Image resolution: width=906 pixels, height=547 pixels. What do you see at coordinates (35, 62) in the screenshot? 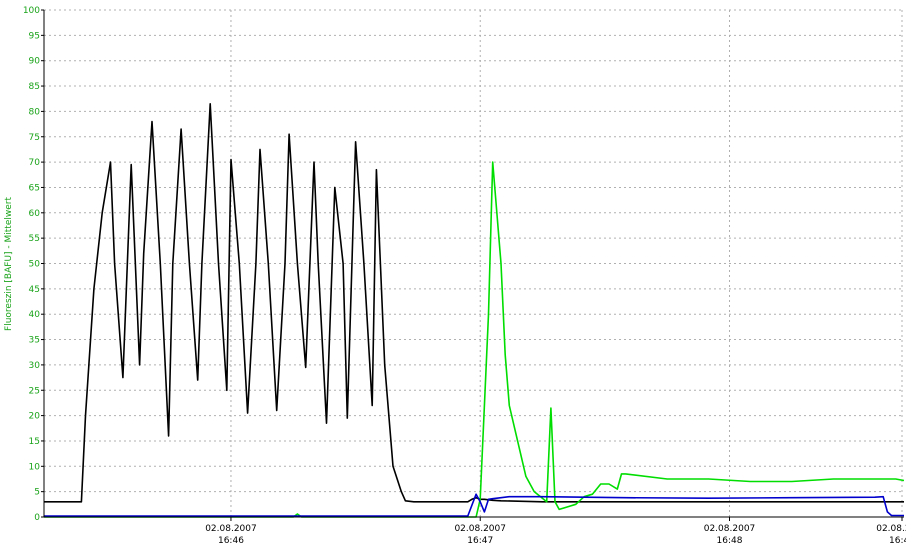
I see `y-tick-label: 90` at bounding box center [35, 62].